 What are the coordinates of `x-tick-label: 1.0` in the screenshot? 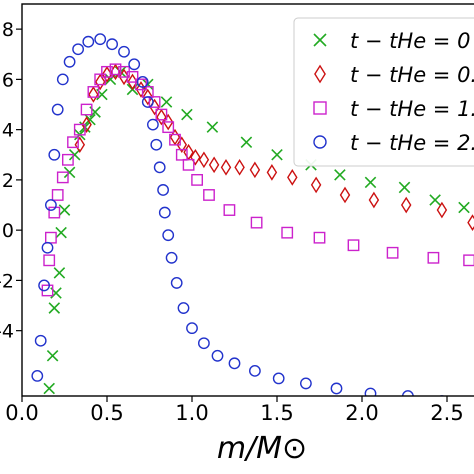 It's located at (191, 413).